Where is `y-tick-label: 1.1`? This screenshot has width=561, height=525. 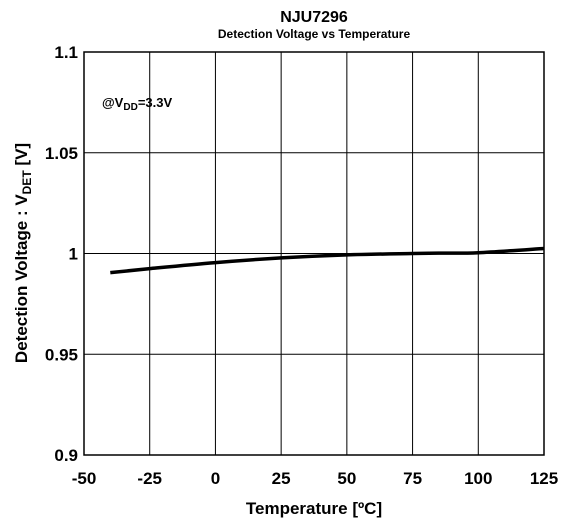 y-tick-label: 1.1 is located at coordinates (66, 52).